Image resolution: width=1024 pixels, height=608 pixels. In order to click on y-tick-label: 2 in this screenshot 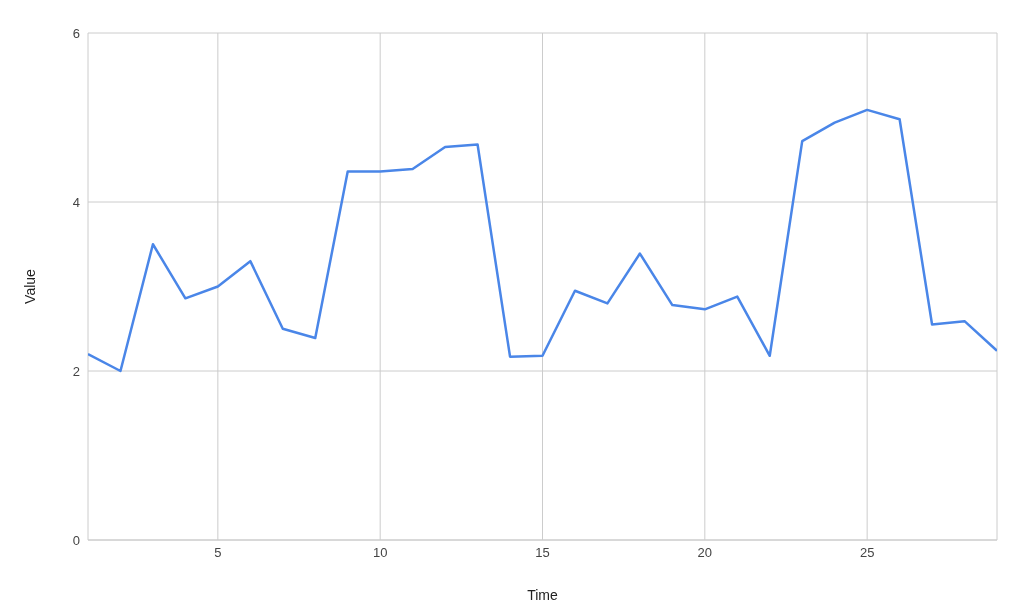, I will do `click(76, 371)`.